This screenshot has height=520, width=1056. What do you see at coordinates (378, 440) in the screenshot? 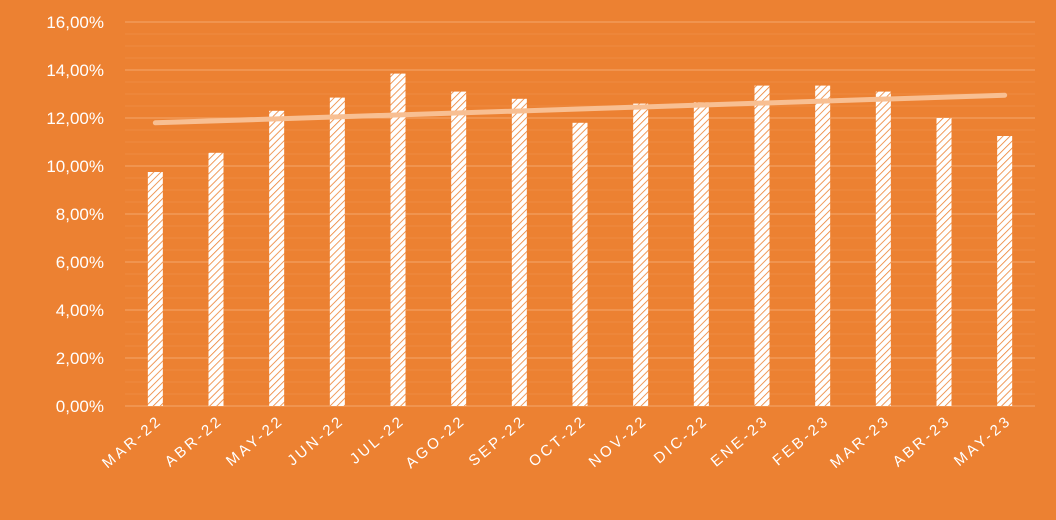
I see `x-tick-label: JUL-22` at bounding box center [378, 440].